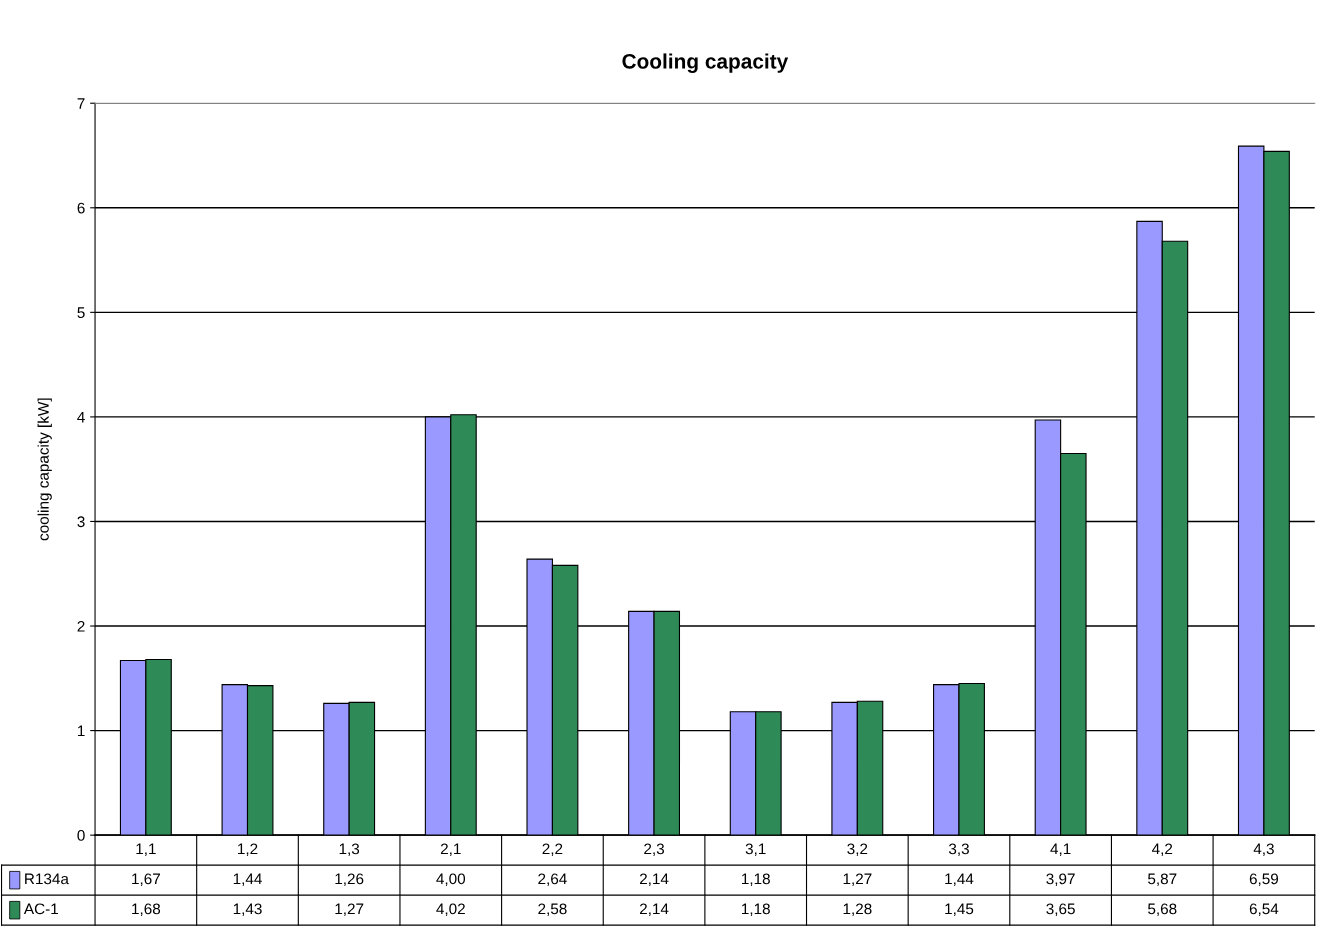 This screenshot has height=930, width=1320. I want to click on data-label: 4,00, so click(451, 880).